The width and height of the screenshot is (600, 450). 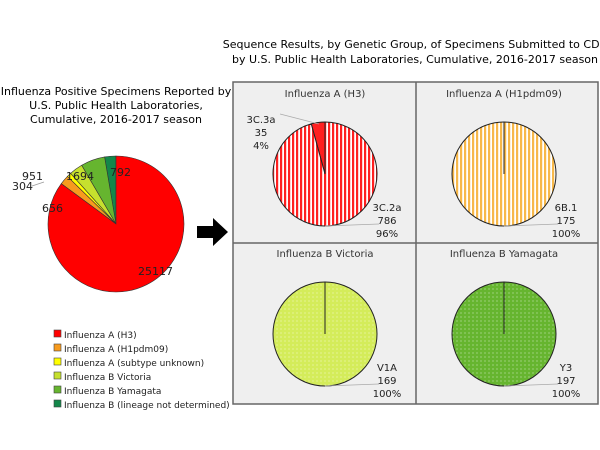 What do you see at coordinates (261, 133) in the screenshot?
I see `slice-label-value: 35` at bounding box center [261, 133].